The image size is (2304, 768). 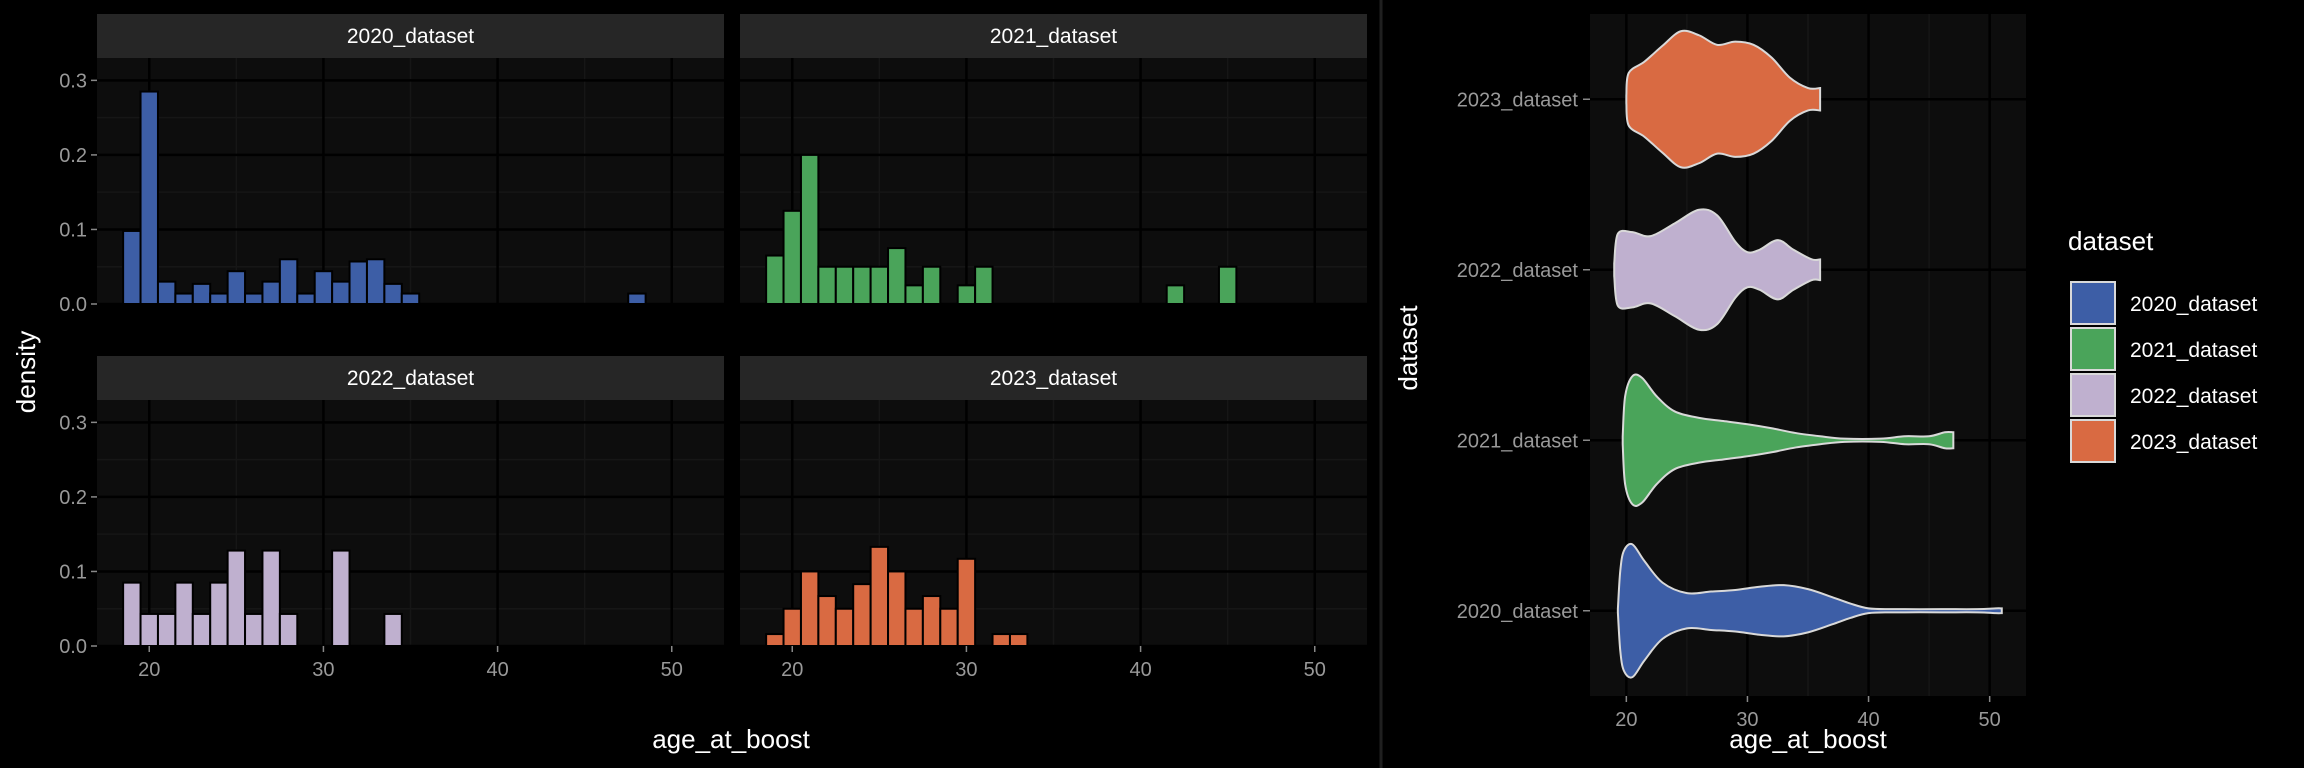 What do you see at coordinates (410, 378) in the screenshot?
I see `facet-title: 2022_dataset` at bounding box center [410, 378].